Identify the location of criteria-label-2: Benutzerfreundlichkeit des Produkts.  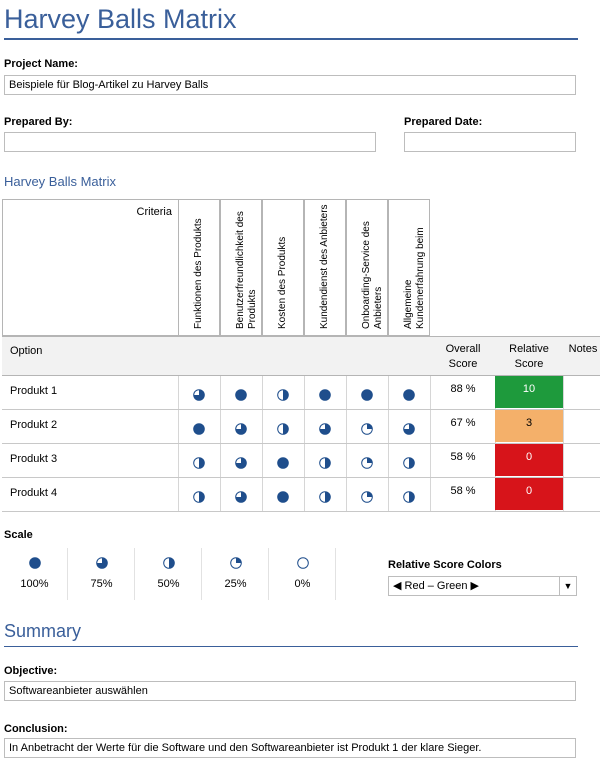
(246, 270).